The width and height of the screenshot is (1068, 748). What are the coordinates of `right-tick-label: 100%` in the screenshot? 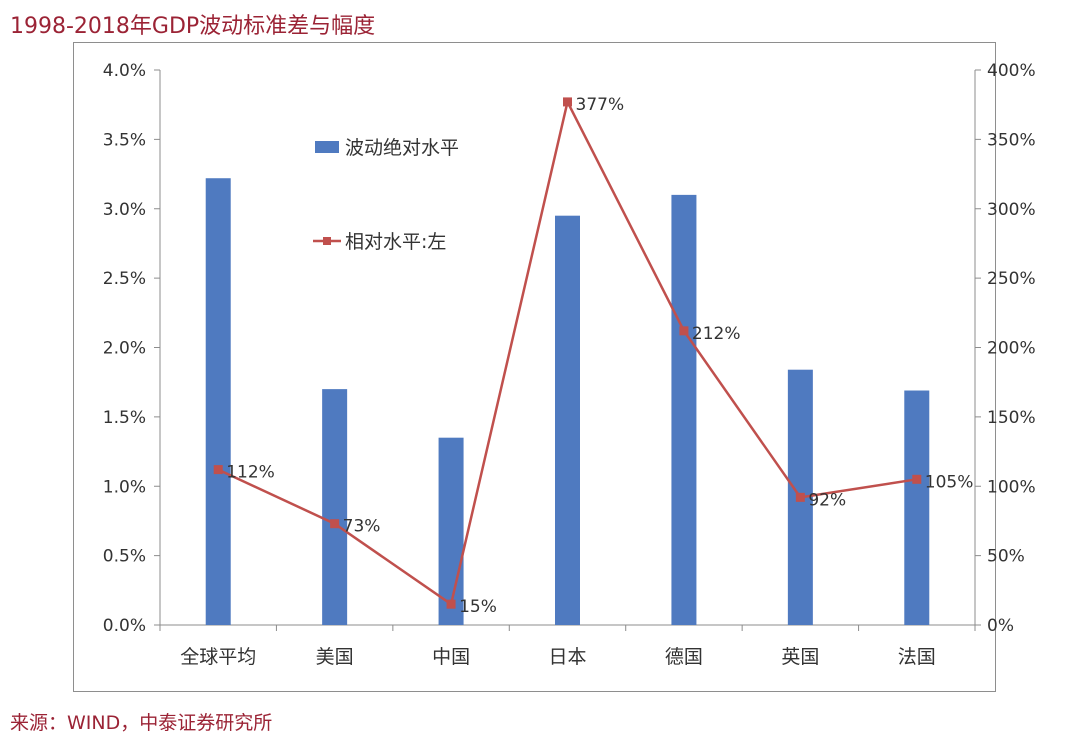 It's located at (1011, 487).